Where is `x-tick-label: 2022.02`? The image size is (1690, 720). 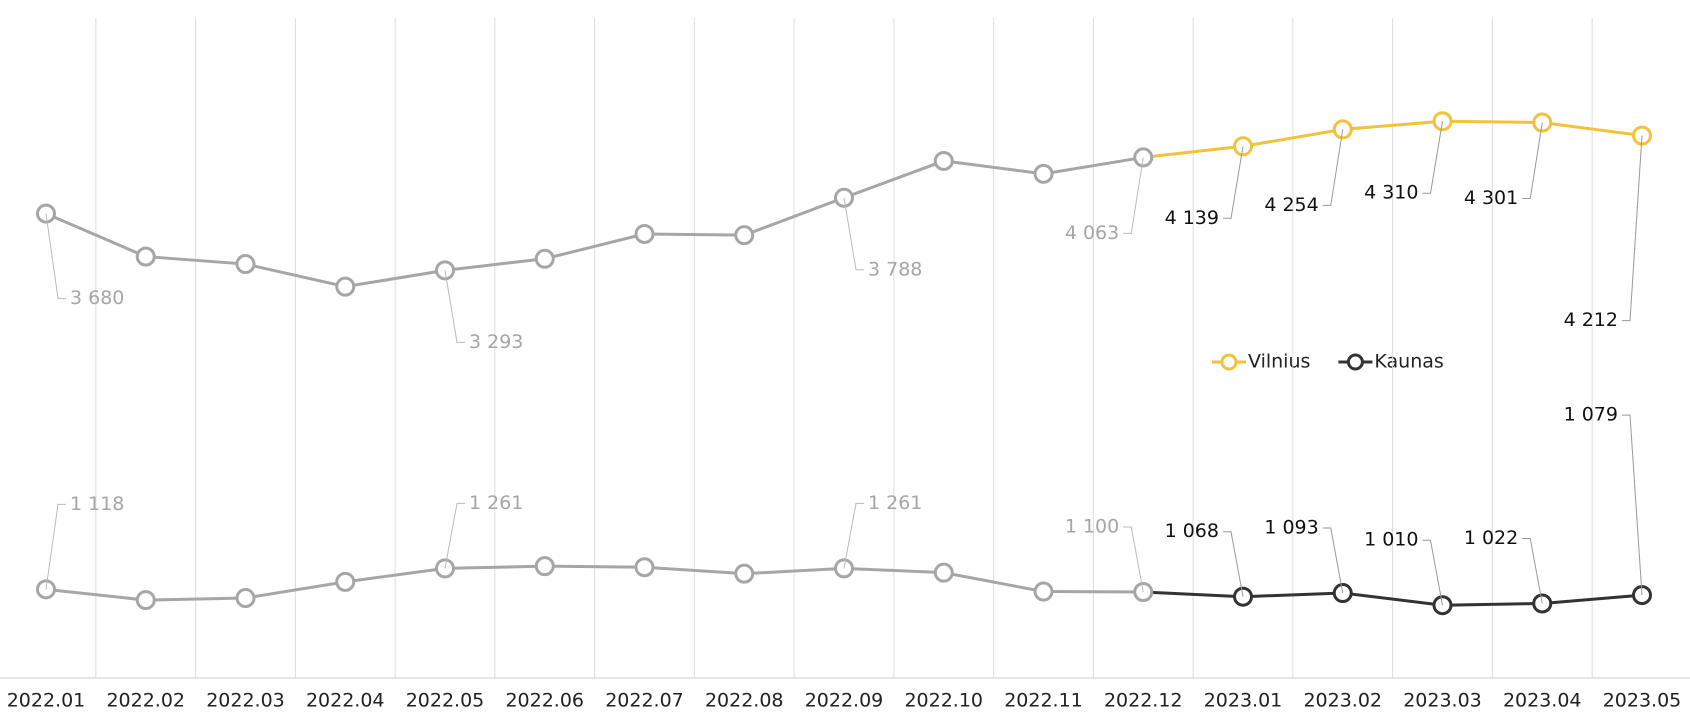
x-tick-label: 2022.02 is located at coordinates (145, 701).